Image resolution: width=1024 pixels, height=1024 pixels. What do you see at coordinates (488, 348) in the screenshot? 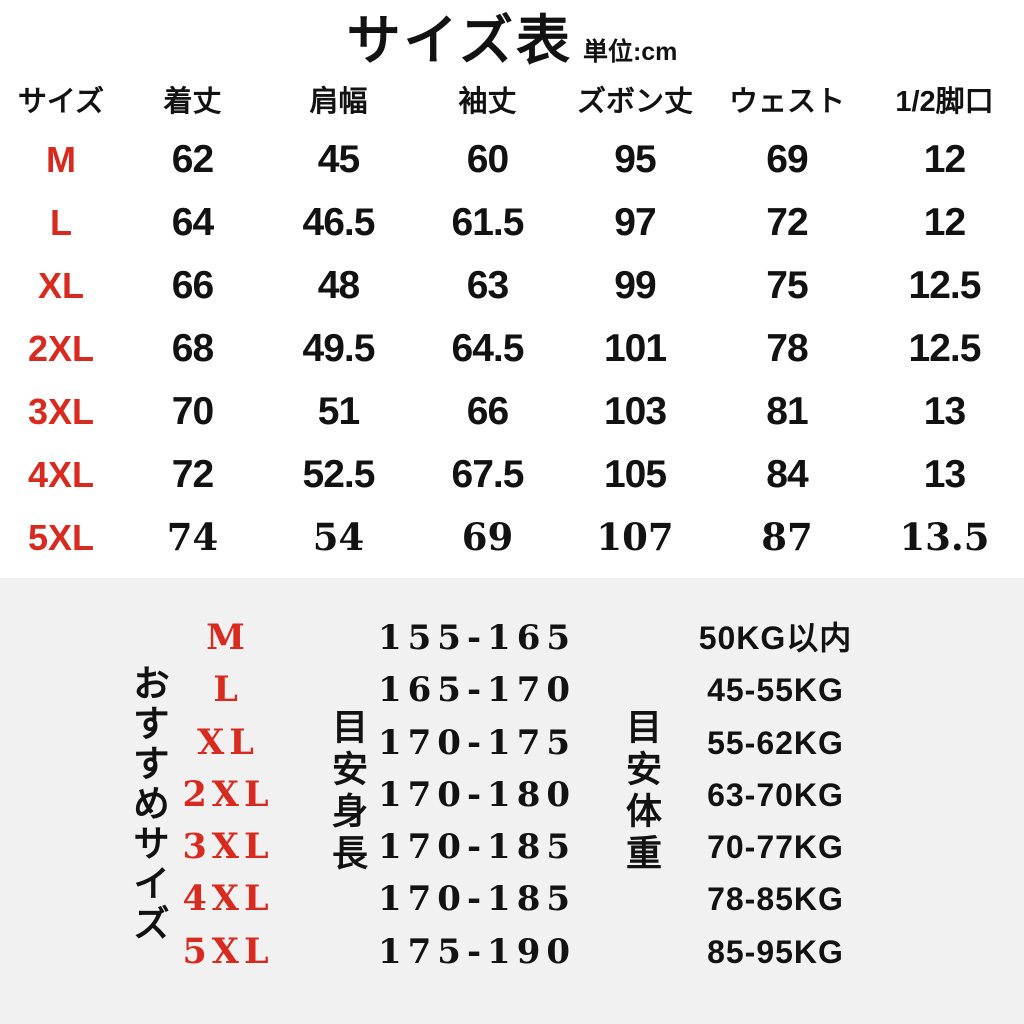
I see `measurement-value: 64.5` at bounding box center [488, 348].